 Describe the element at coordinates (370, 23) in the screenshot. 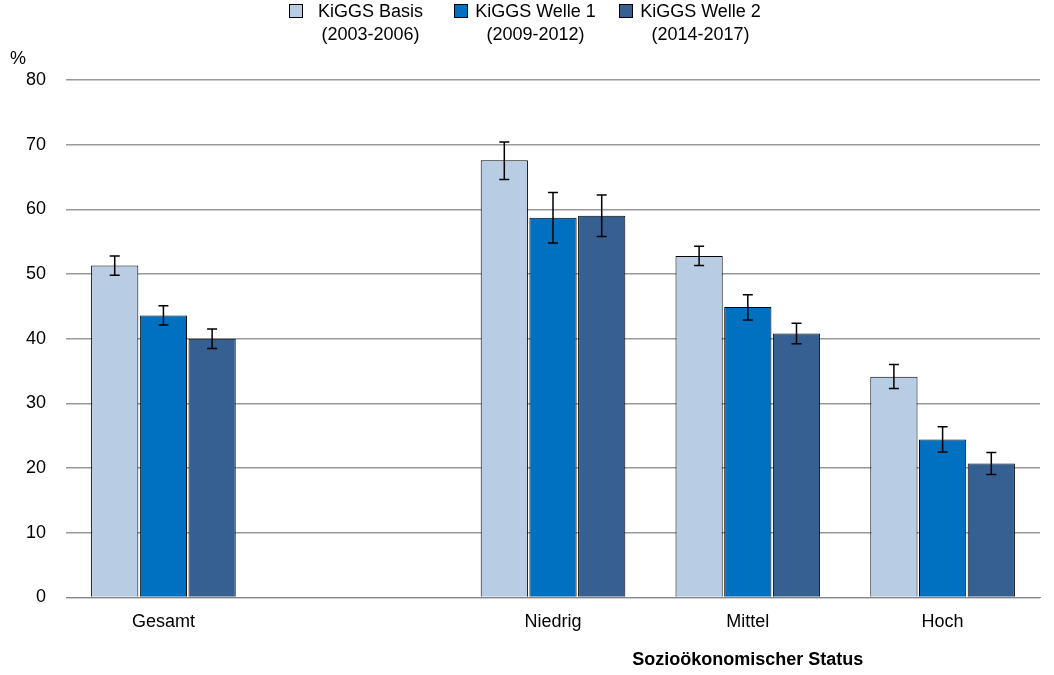

I see `legend-label: KiGGS Basis (2003-2006)` at that location.